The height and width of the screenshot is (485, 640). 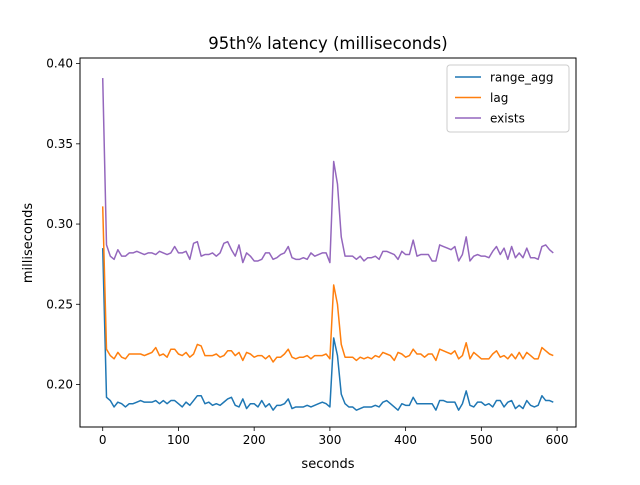 What do you see at coordinates (59, 224) in the screenshot?
I see `y-tick-label: 0.30` at bounding box center [59, 224].